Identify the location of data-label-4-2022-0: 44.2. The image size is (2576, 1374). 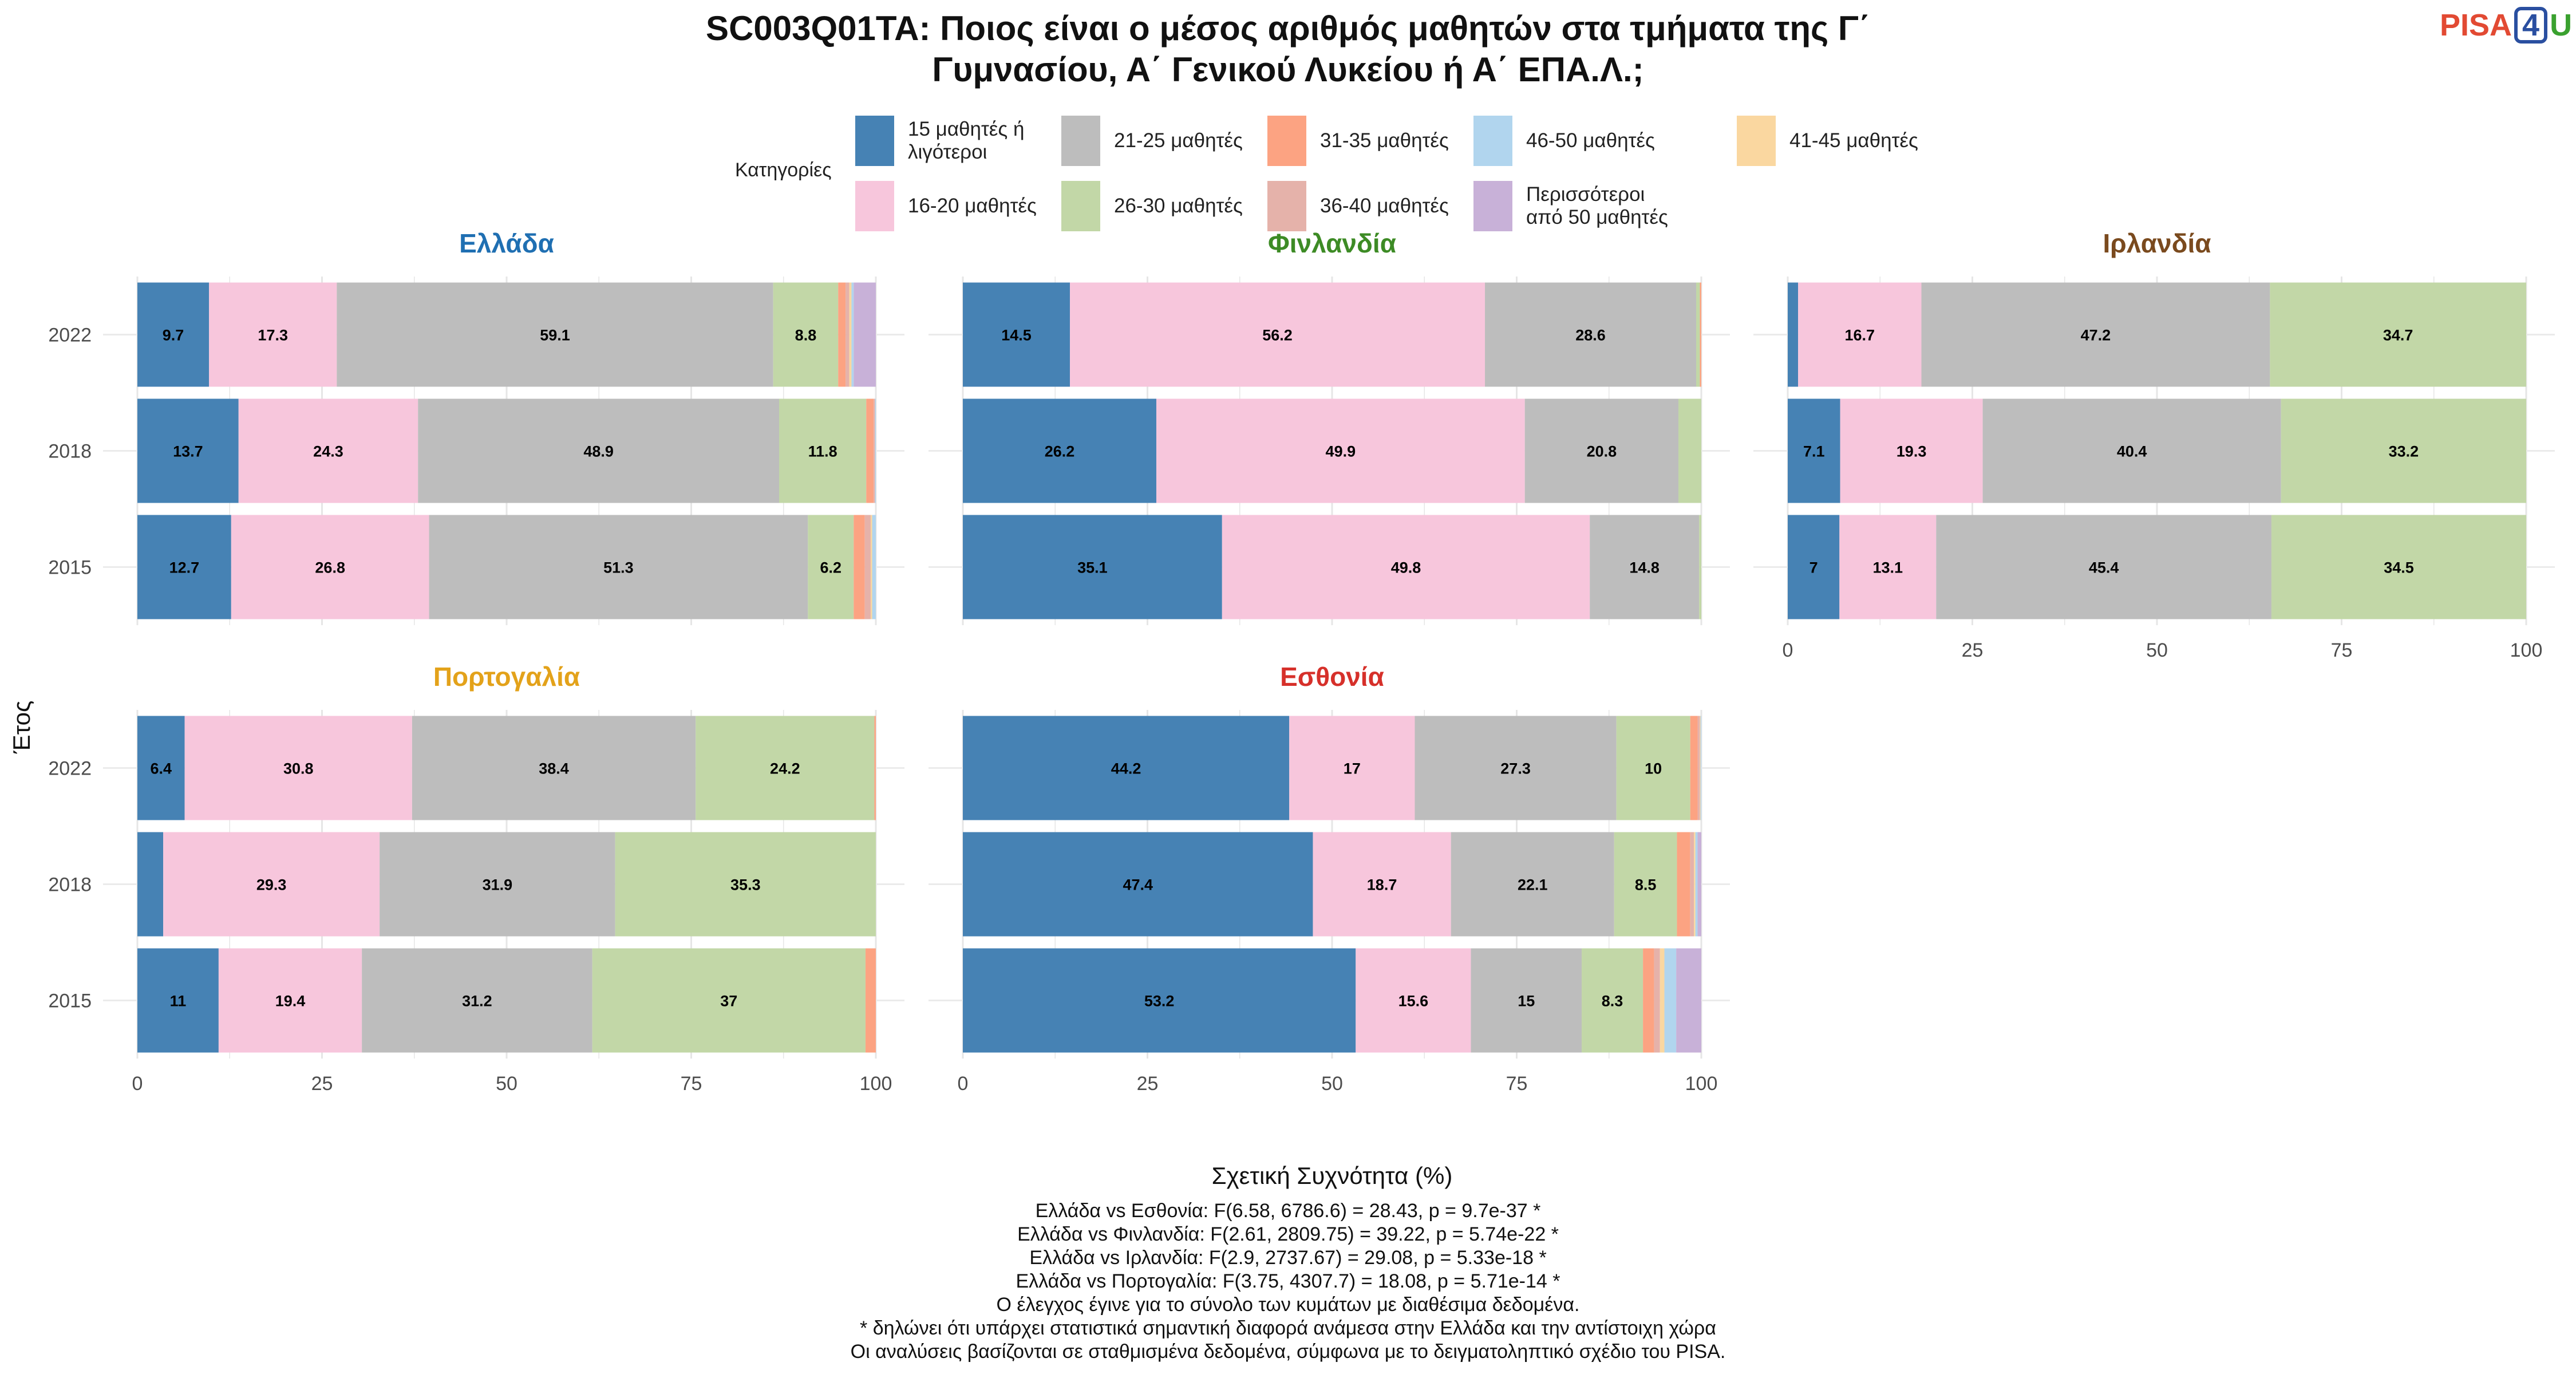
(1126, 769).